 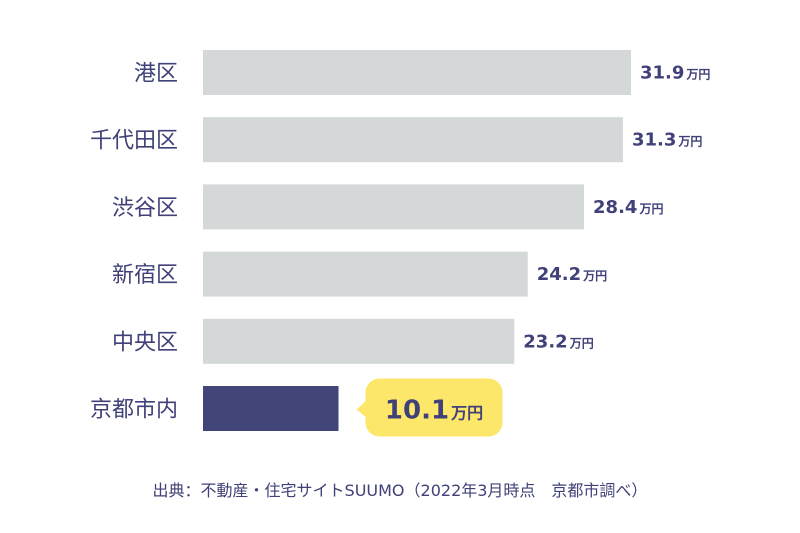 I want to click on value-number-4: 23.2, so click(x=545, y=341).